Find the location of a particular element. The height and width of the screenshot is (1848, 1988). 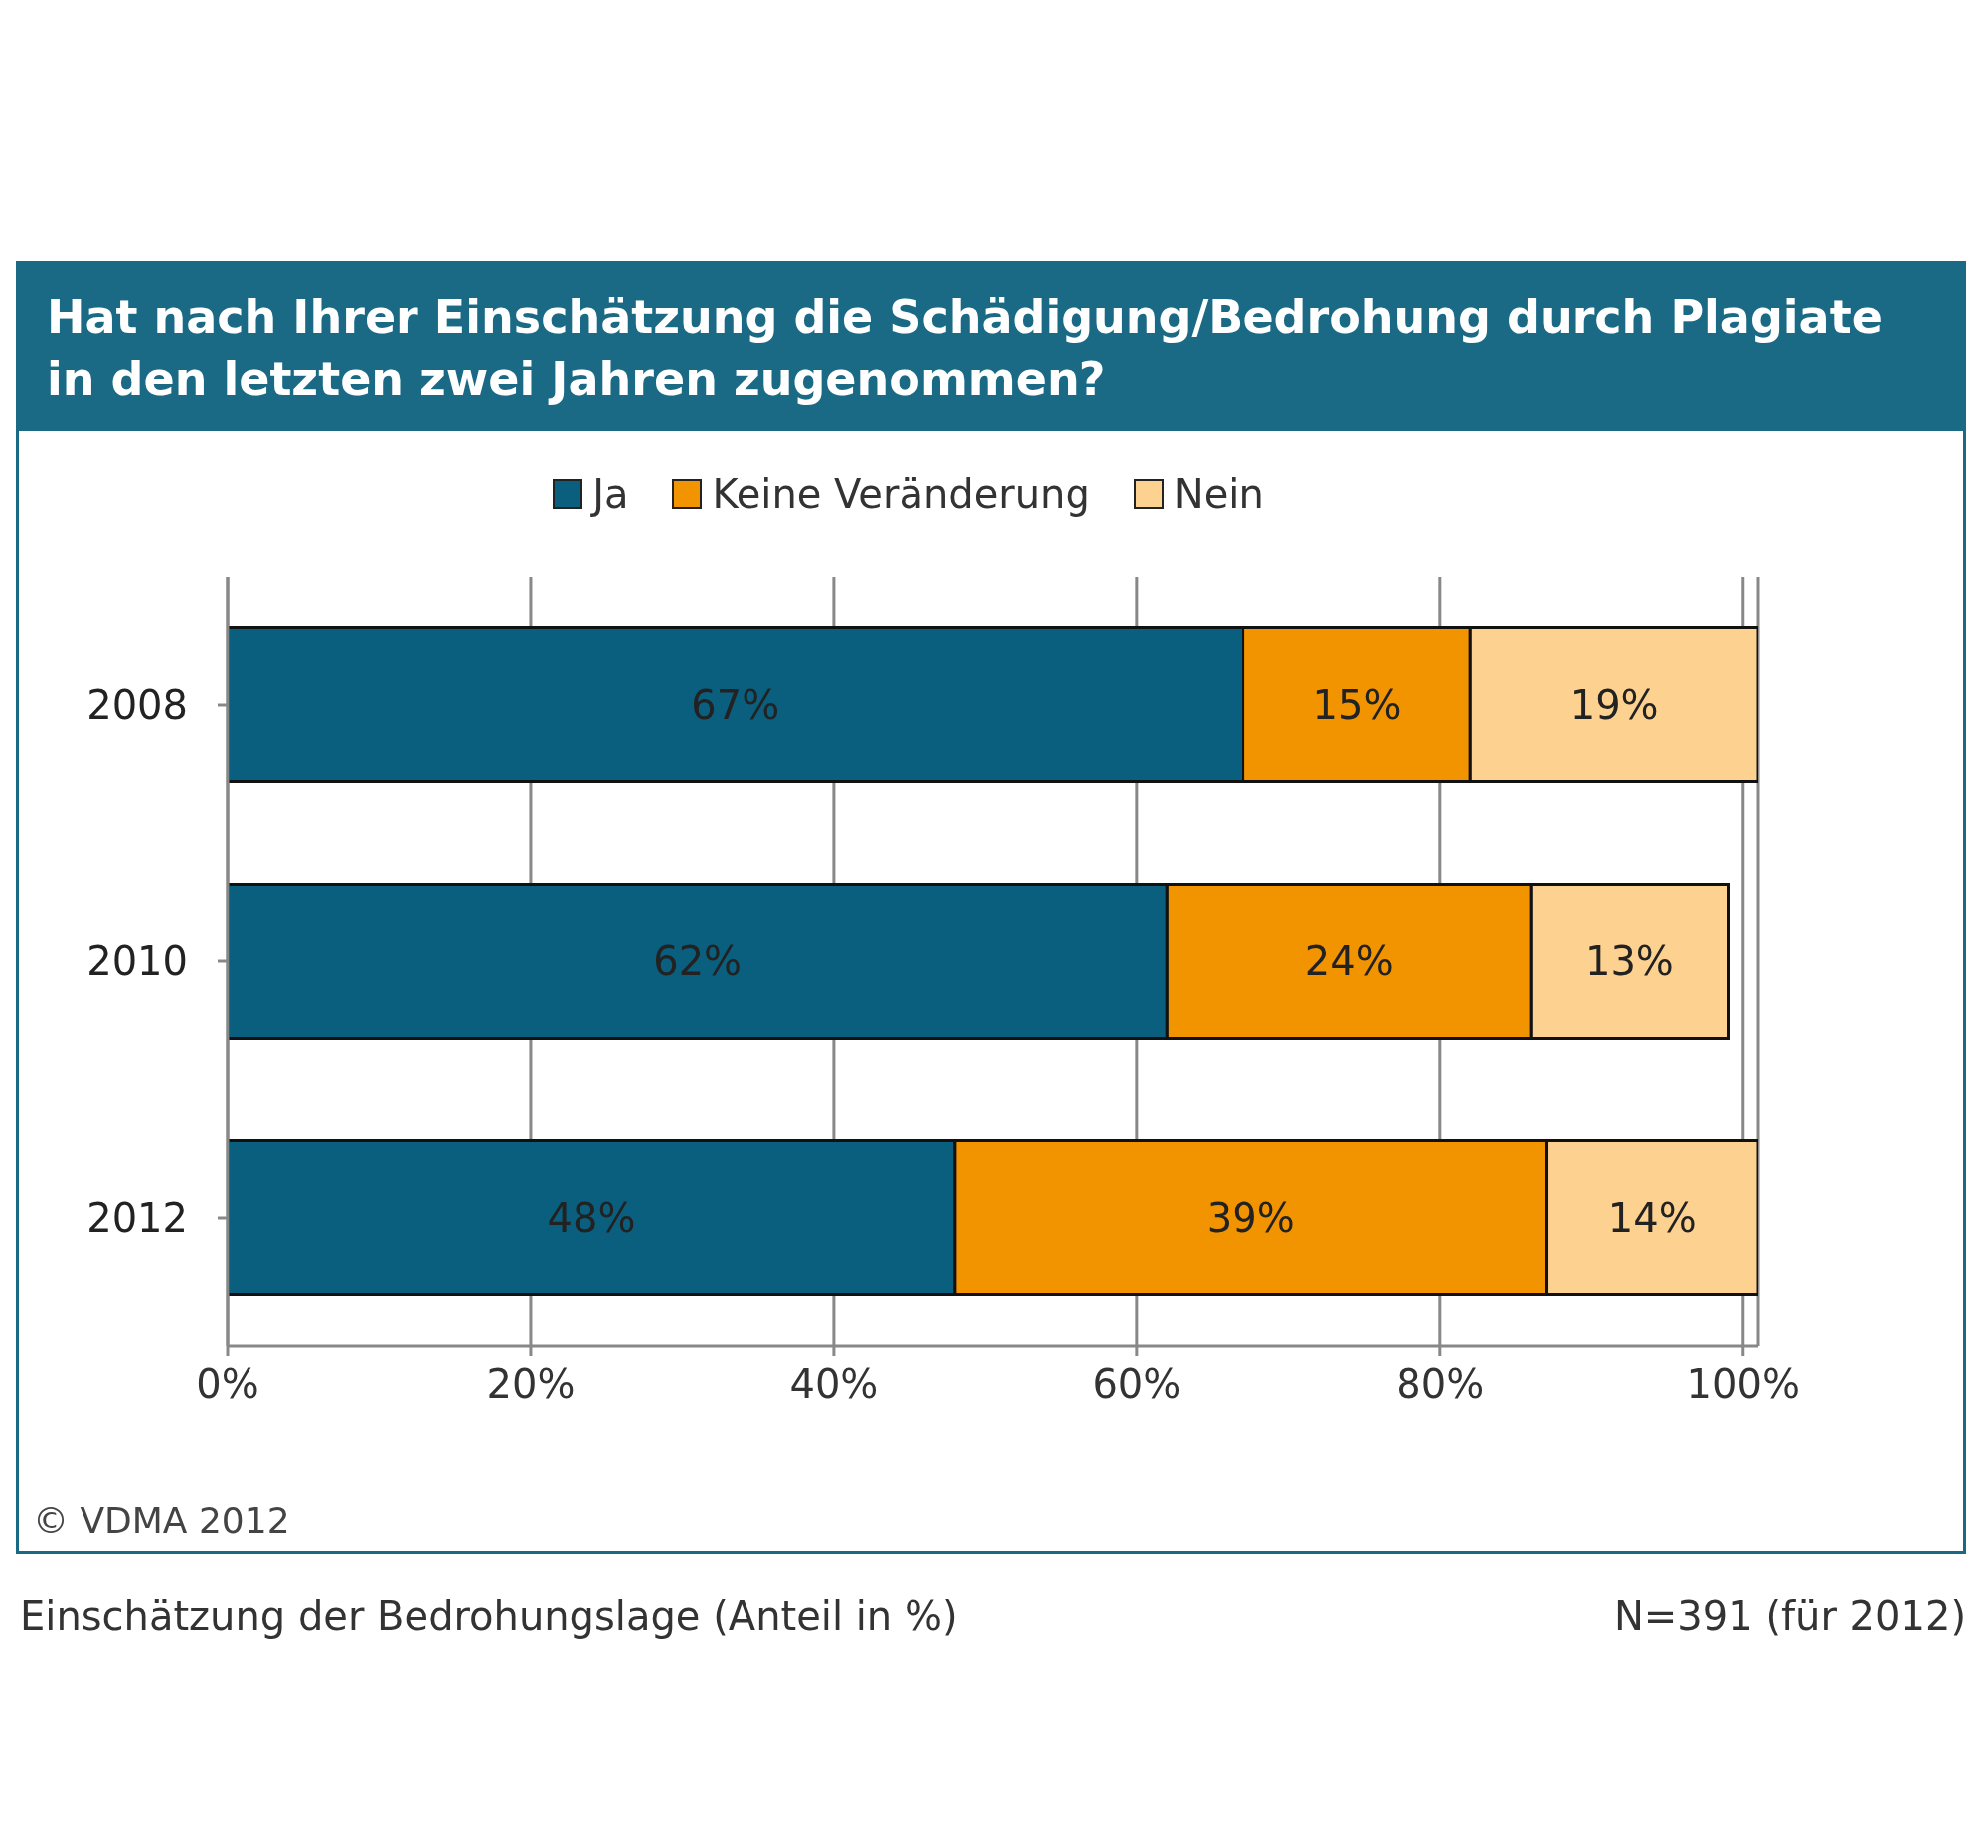

legend-label: Ja is located at coordinates (610, 494).